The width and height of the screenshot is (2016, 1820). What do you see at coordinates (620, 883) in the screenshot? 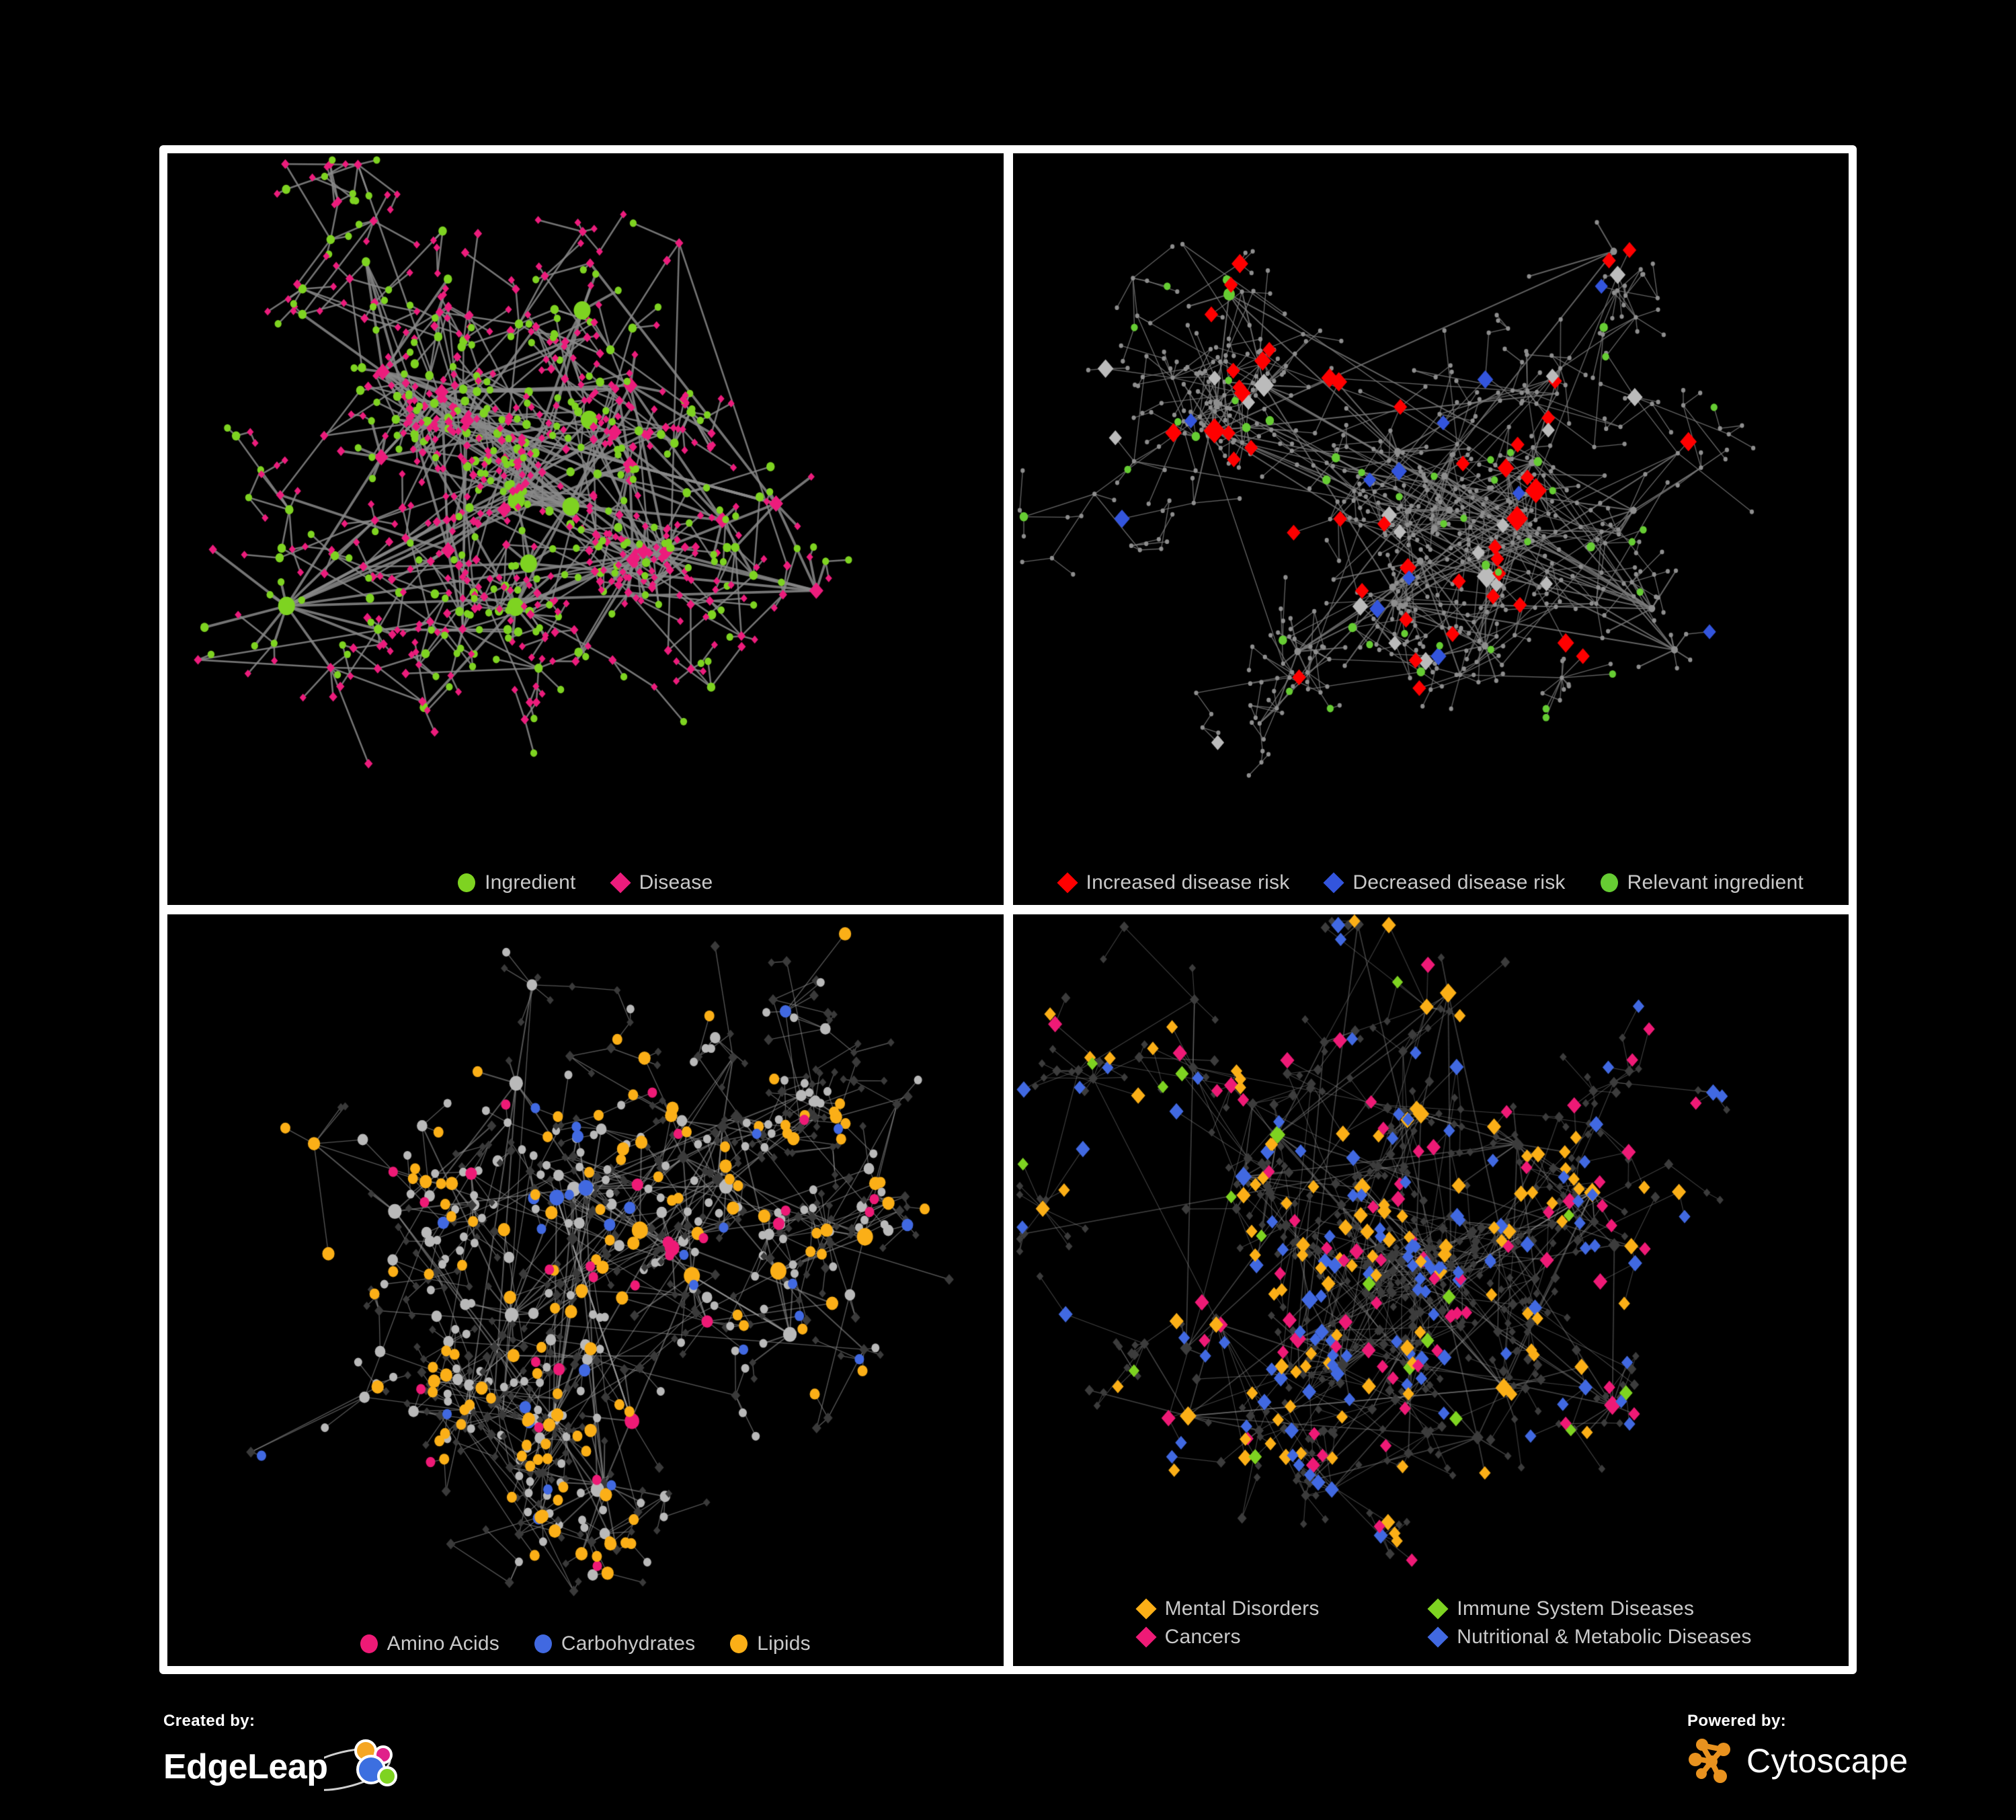
I see `disease-diamond-icon` at bounding box center [620, 883].